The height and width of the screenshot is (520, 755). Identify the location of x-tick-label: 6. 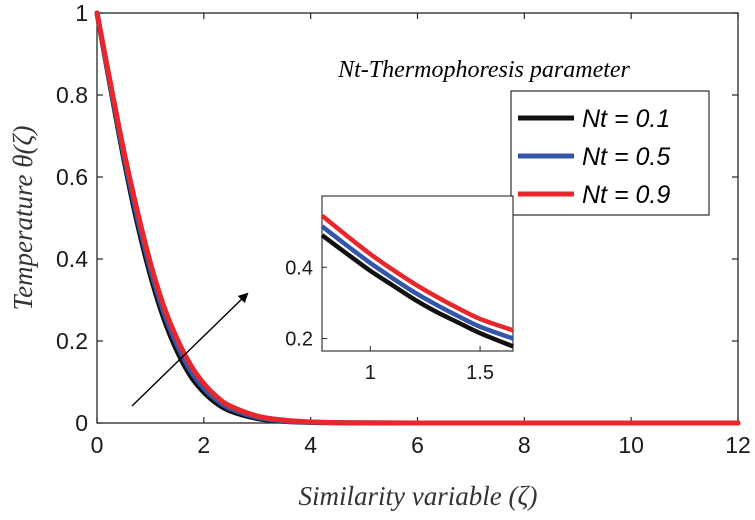
(417, 445).